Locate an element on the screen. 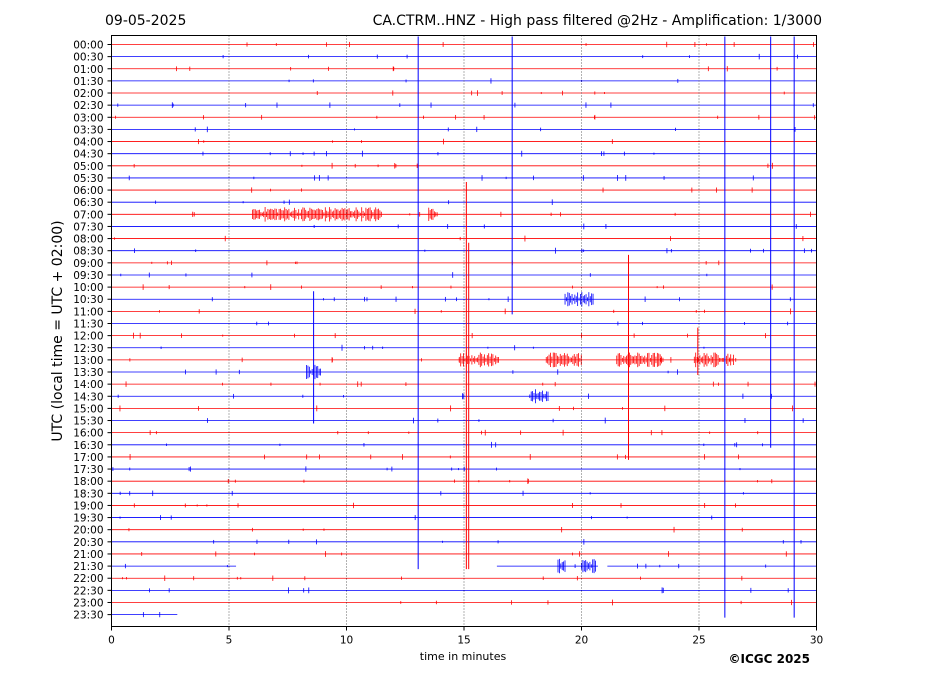 The width and height of the screenshot is (927, 696). y-tick-label: 19:00 is located at coordinates (88, 506).